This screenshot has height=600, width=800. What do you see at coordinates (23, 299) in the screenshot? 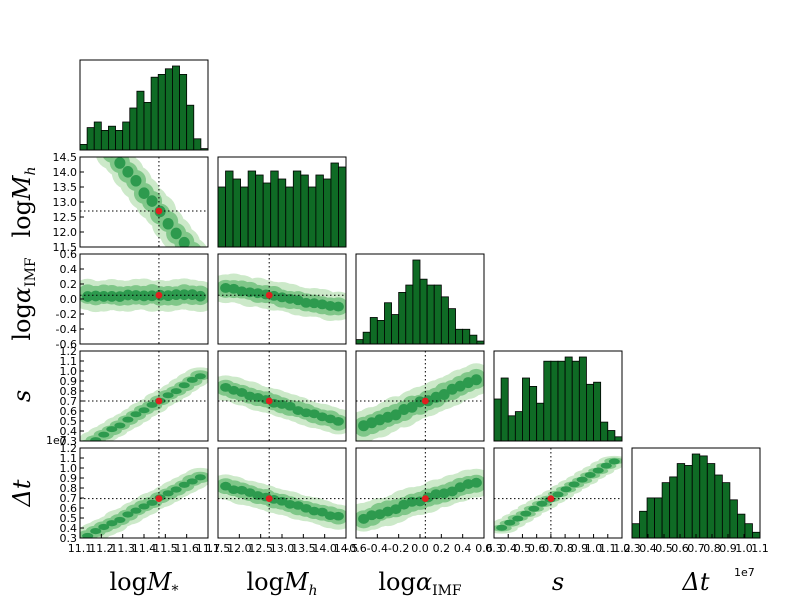
I see `y-axis-label-logaIMF: logαIMF` at bounding box center [23, 299].